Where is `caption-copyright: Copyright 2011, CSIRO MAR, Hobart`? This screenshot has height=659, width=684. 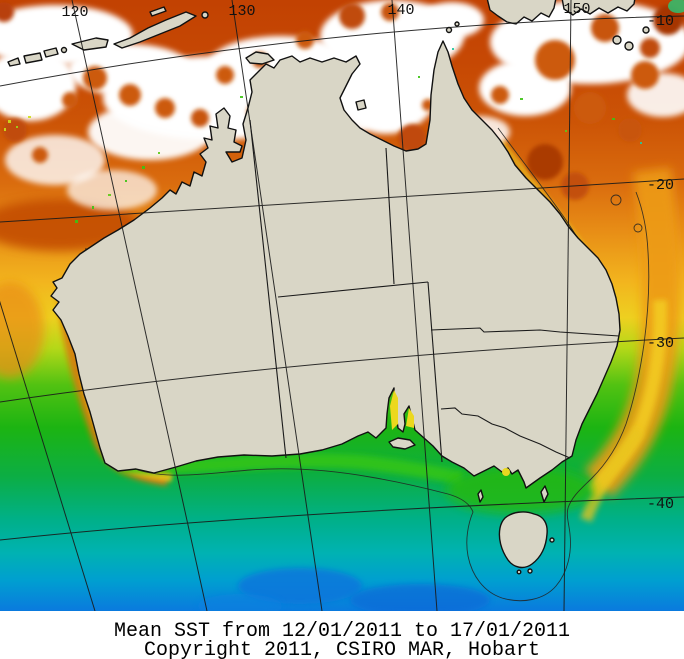 caption-copyright: Copyright 2011, CSIRO MAR, Hobart is located at coordinates (342, 649).